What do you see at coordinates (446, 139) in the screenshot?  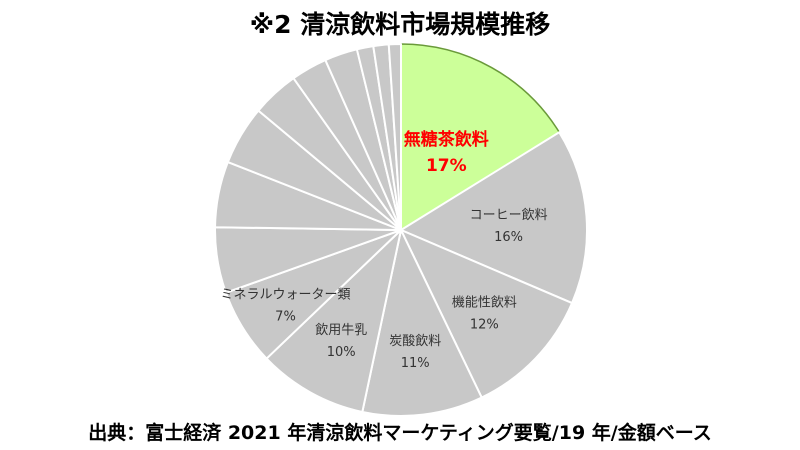 I see `slice-label: 無糖茶飲料` at bounding box center [446, 139].